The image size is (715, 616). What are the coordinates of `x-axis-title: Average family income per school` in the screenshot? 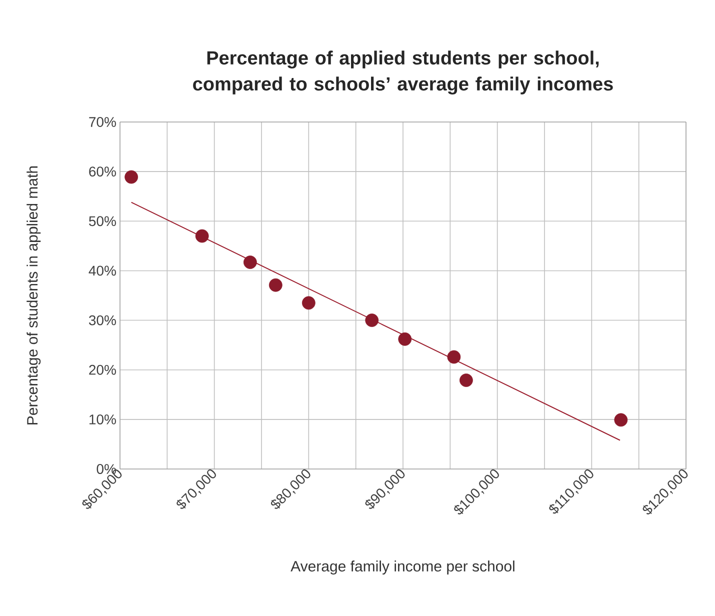 It's located at (402, 567).